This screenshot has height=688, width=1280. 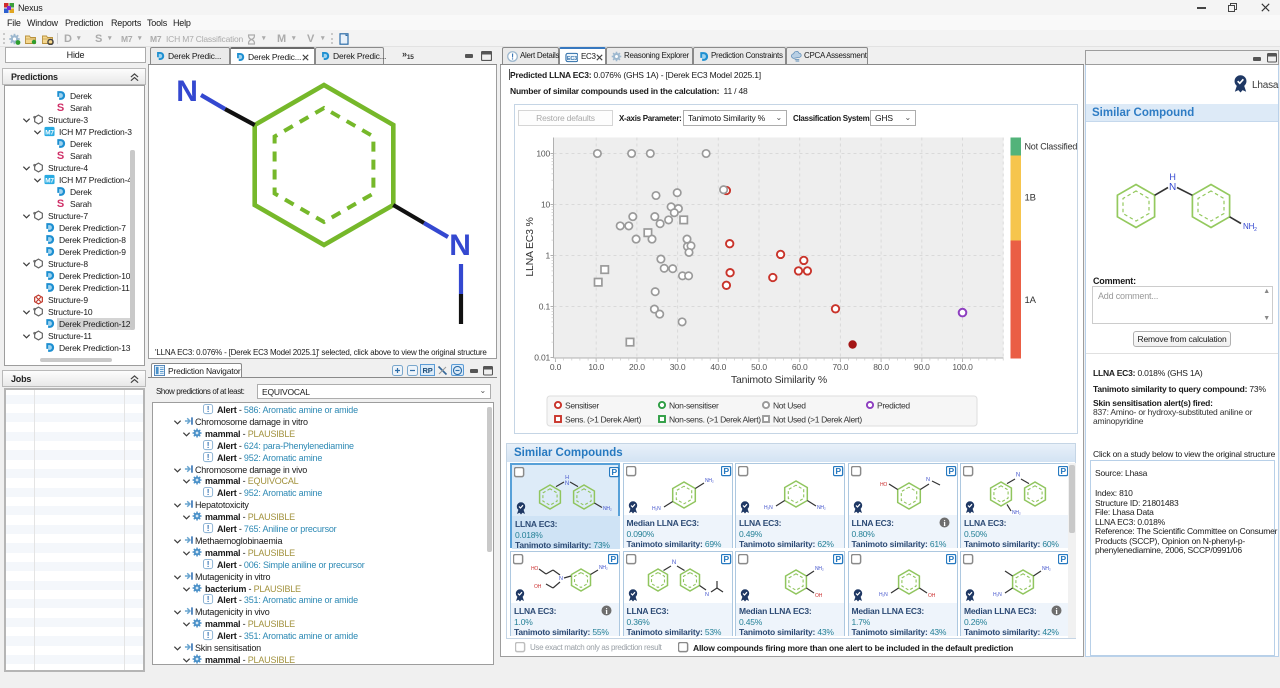 What do you see at coordinates (545, 307) in the screenshot?
I see `svg-text: 0.1` at bounding box center [545, 307].